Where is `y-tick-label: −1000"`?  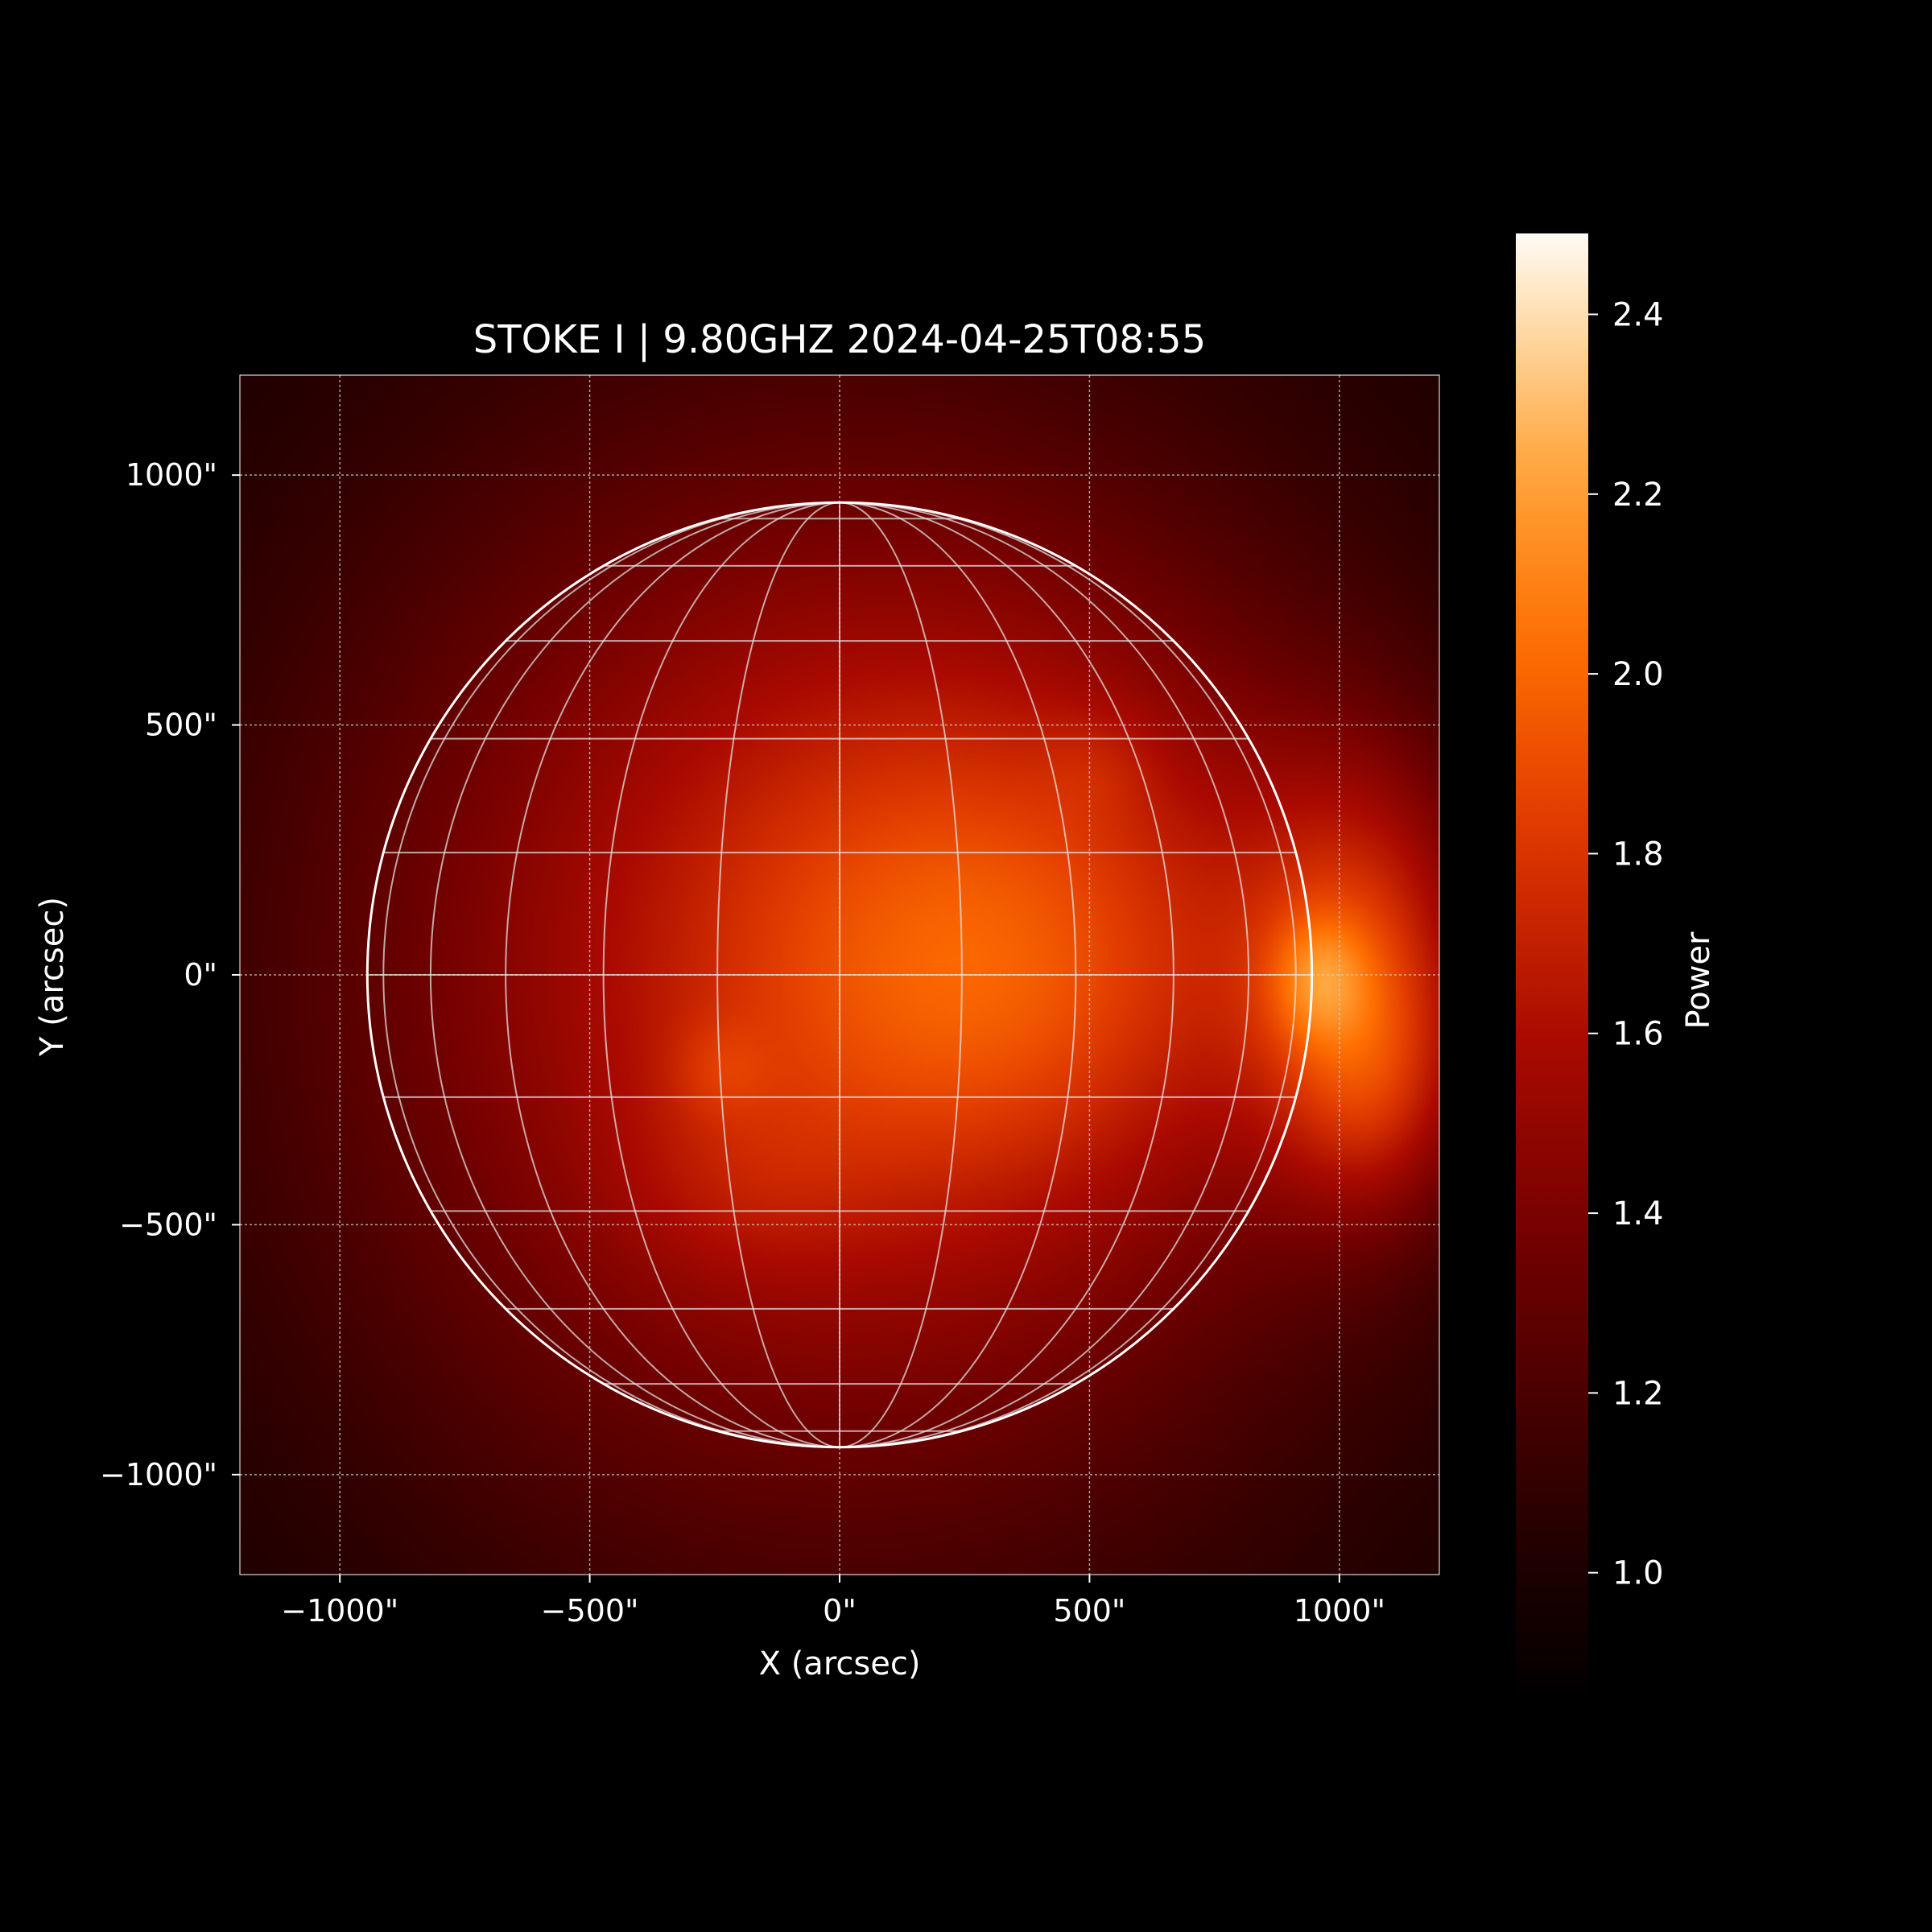
y-tick-label: −1000" is located at coordinates (158, 1474).